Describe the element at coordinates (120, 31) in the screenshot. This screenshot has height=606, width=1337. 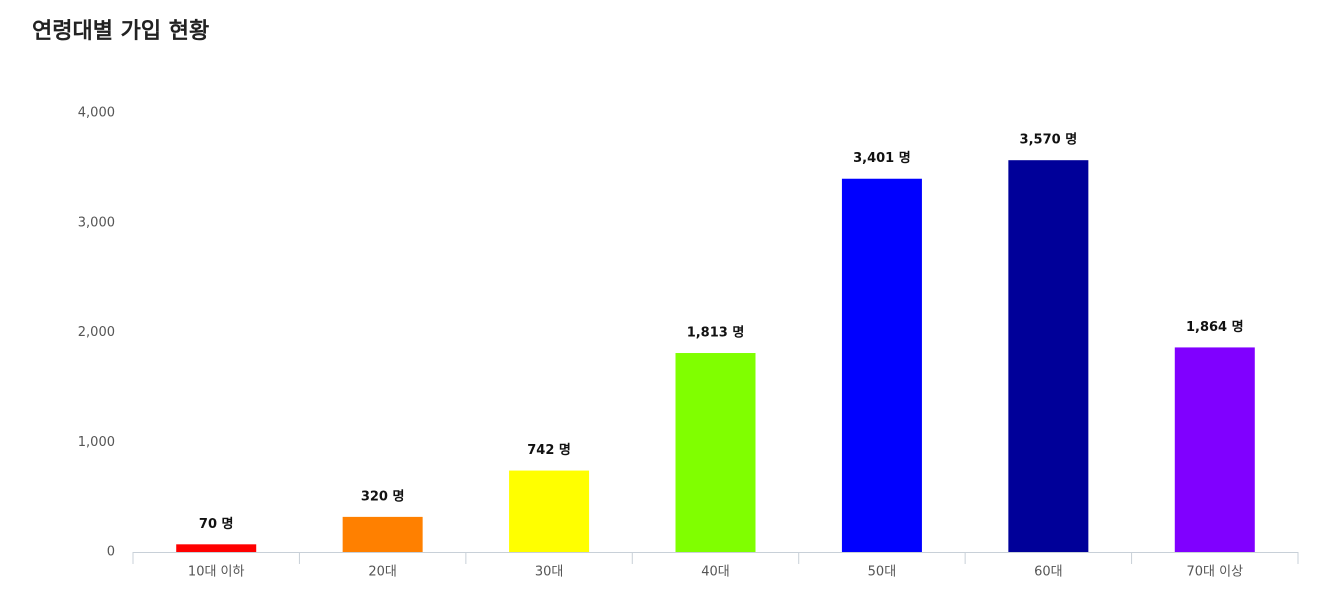
I see `chart-title: 연령대별 가입 현황` at that location.